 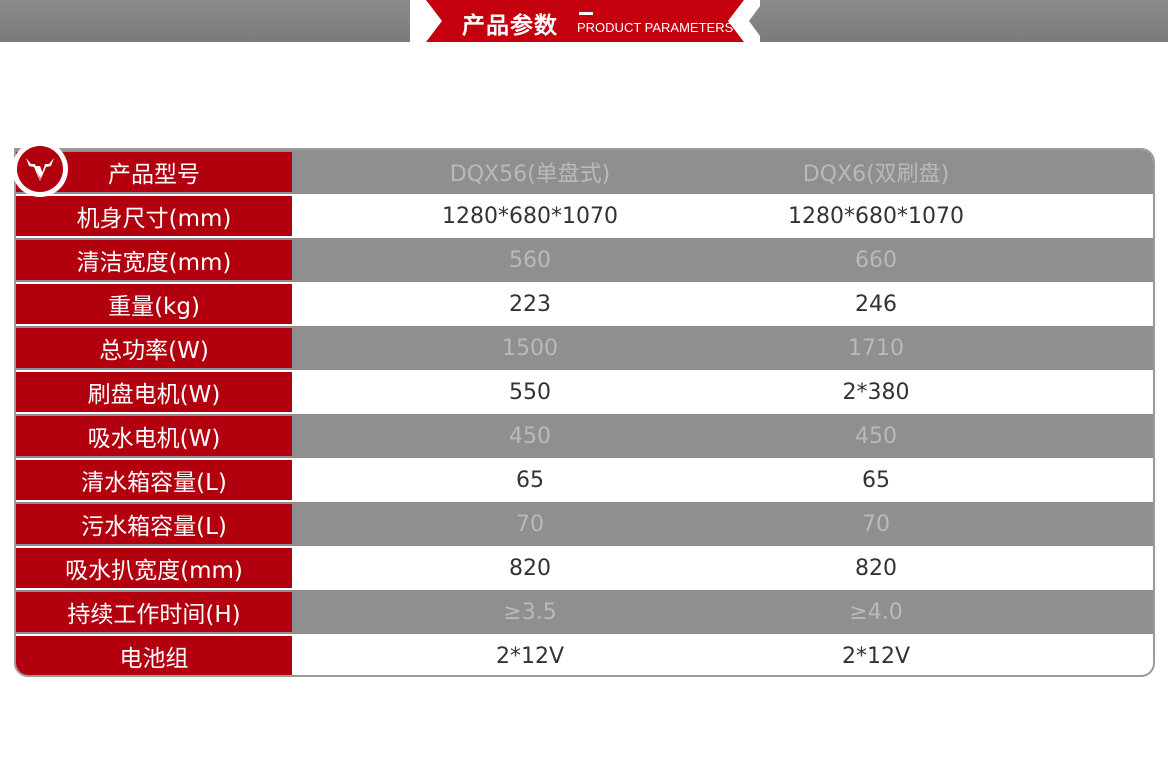 I want to click on row-label: 总功率(W), so click(x=154, y=348).